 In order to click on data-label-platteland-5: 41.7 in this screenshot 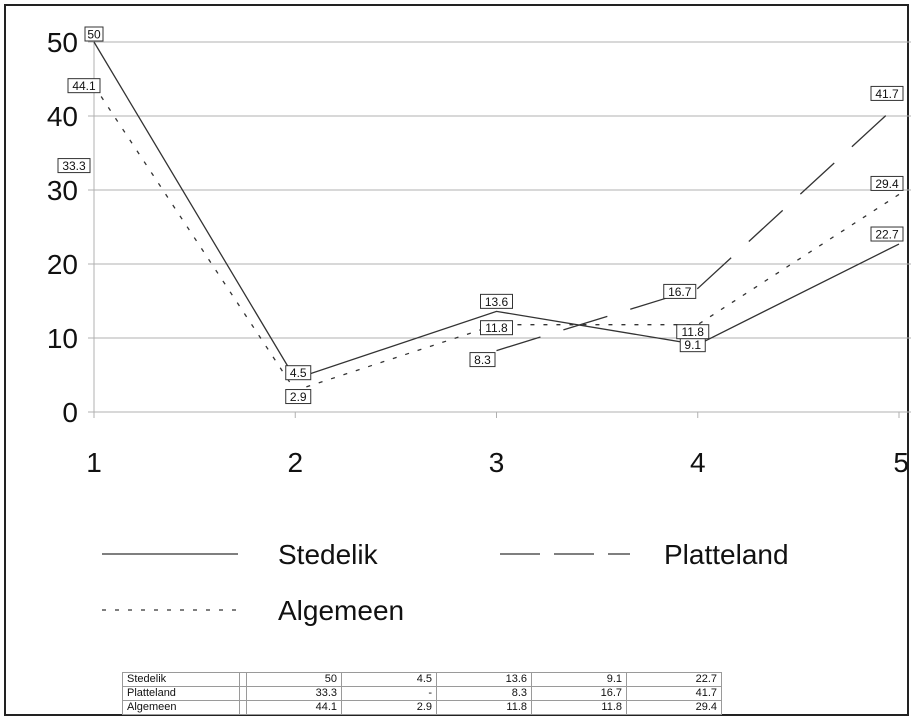, I will do `click(887, 93)`.